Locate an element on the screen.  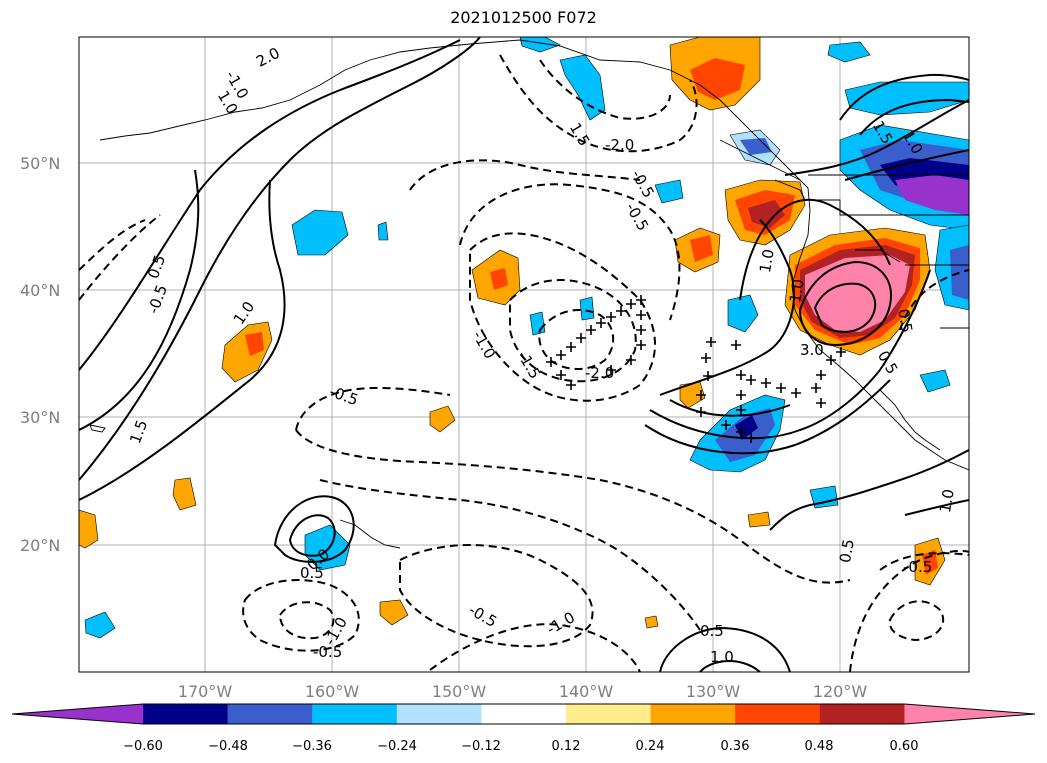
longitude-labels: 170°W 160°W 150°W 140°W 130°W 120°W is located at coordinates (523, 691).